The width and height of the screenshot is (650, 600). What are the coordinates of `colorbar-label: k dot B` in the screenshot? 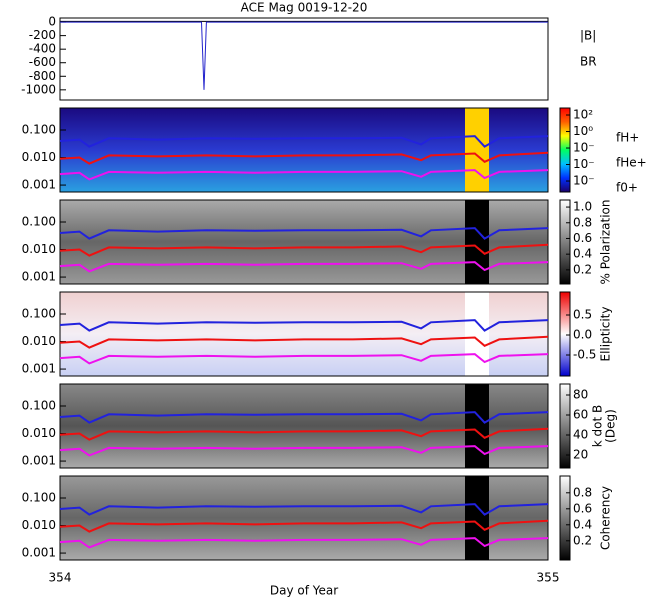 It's located at (598, 426).